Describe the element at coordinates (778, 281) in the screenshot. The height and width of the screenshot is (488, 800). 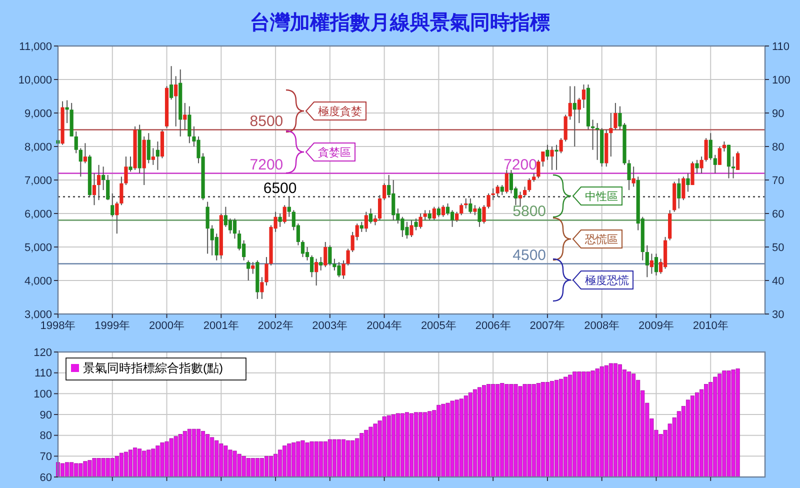
I see `y2-tick-label: 40` at that location.